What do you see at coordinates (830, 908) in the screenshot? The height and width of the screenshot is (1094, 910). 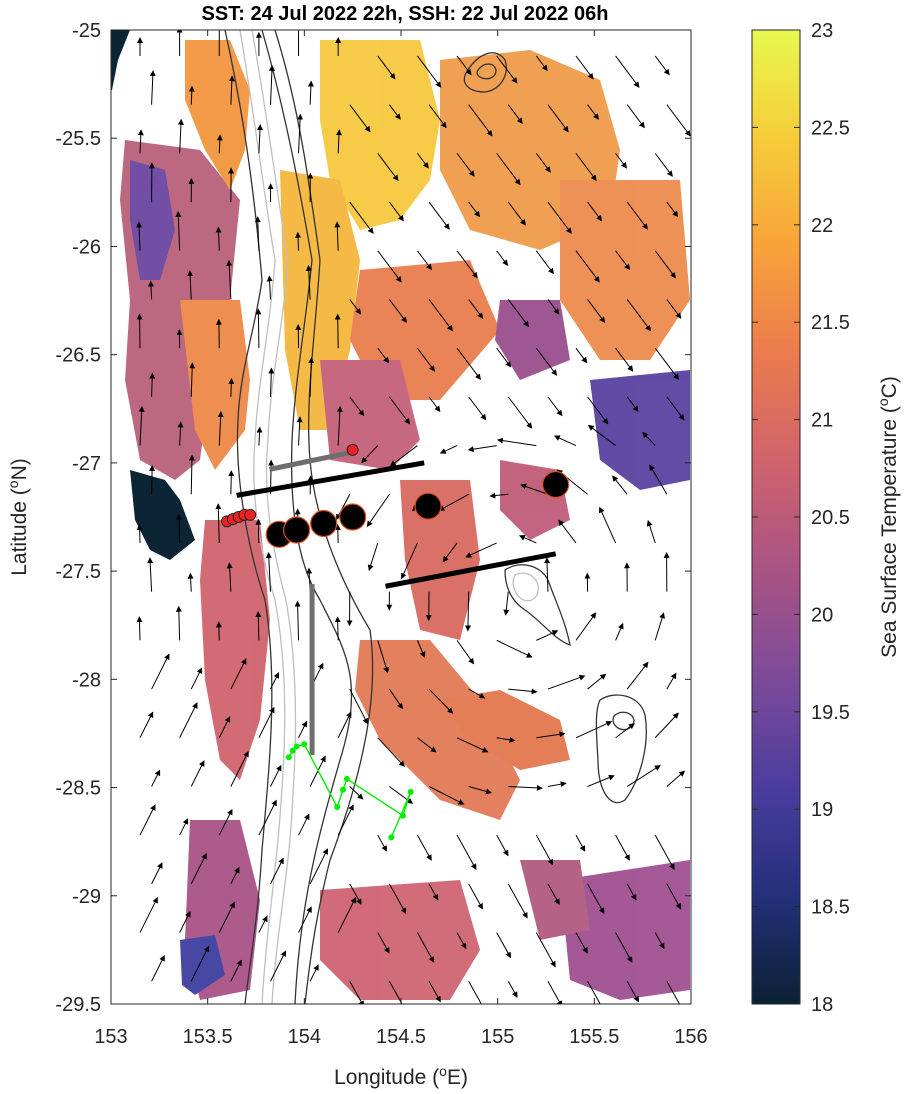 I see `colorbar-tick-label: 18.5` at bounding box center [830, 908].